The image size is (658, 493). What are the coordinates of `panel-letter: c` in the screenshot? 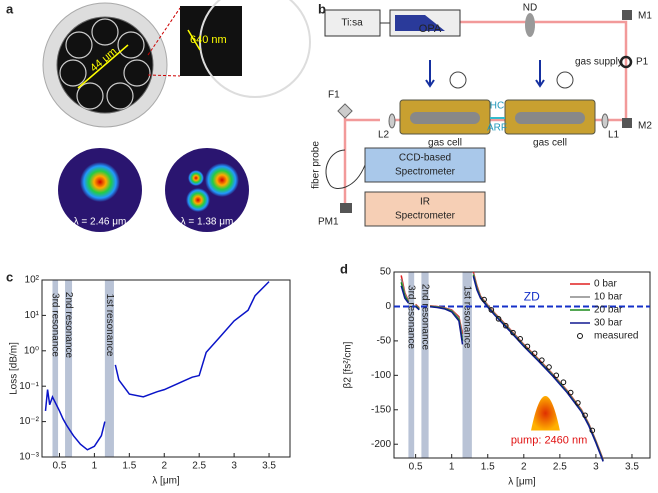 It's located at (9, 276).